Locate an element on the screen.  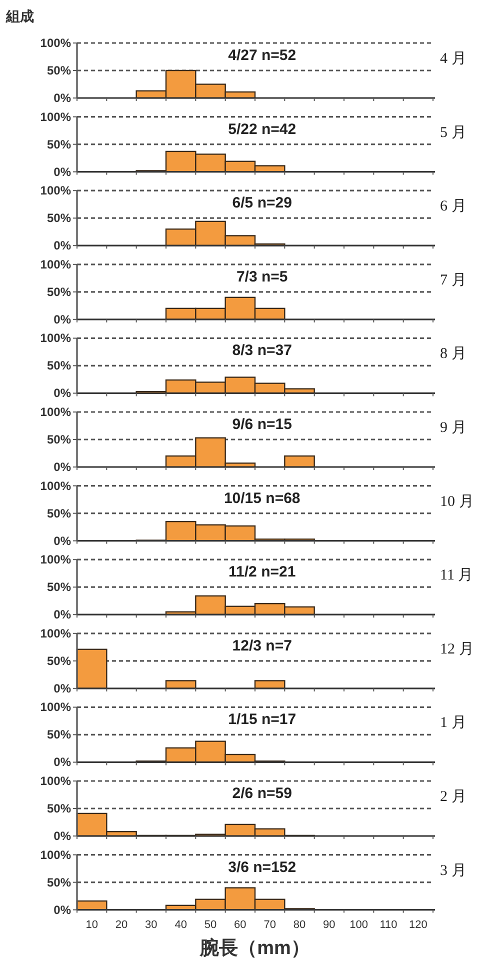
chart-title: 4/27 n=52 is located at coordinates (262, 55).